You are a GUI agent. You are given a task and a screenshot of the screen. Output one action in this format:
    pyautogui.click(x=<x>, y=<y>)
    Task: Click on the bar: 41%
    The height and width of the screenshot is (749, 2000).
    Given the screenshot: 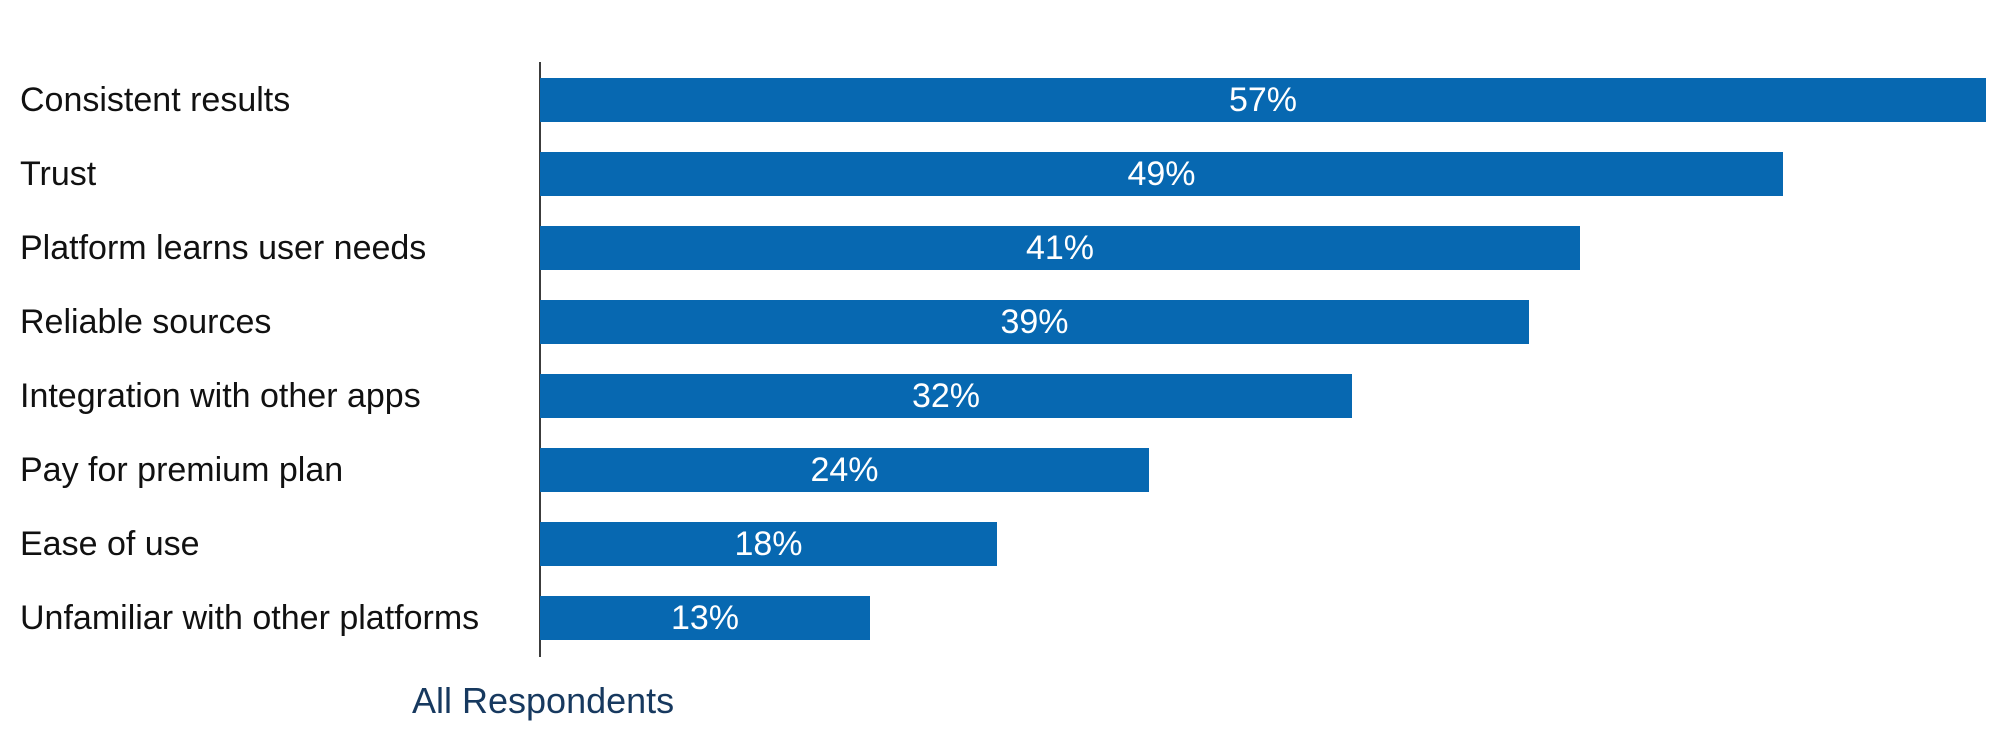 What is the action you would take?
    pyautogui.click(x=1060, y=248)
    